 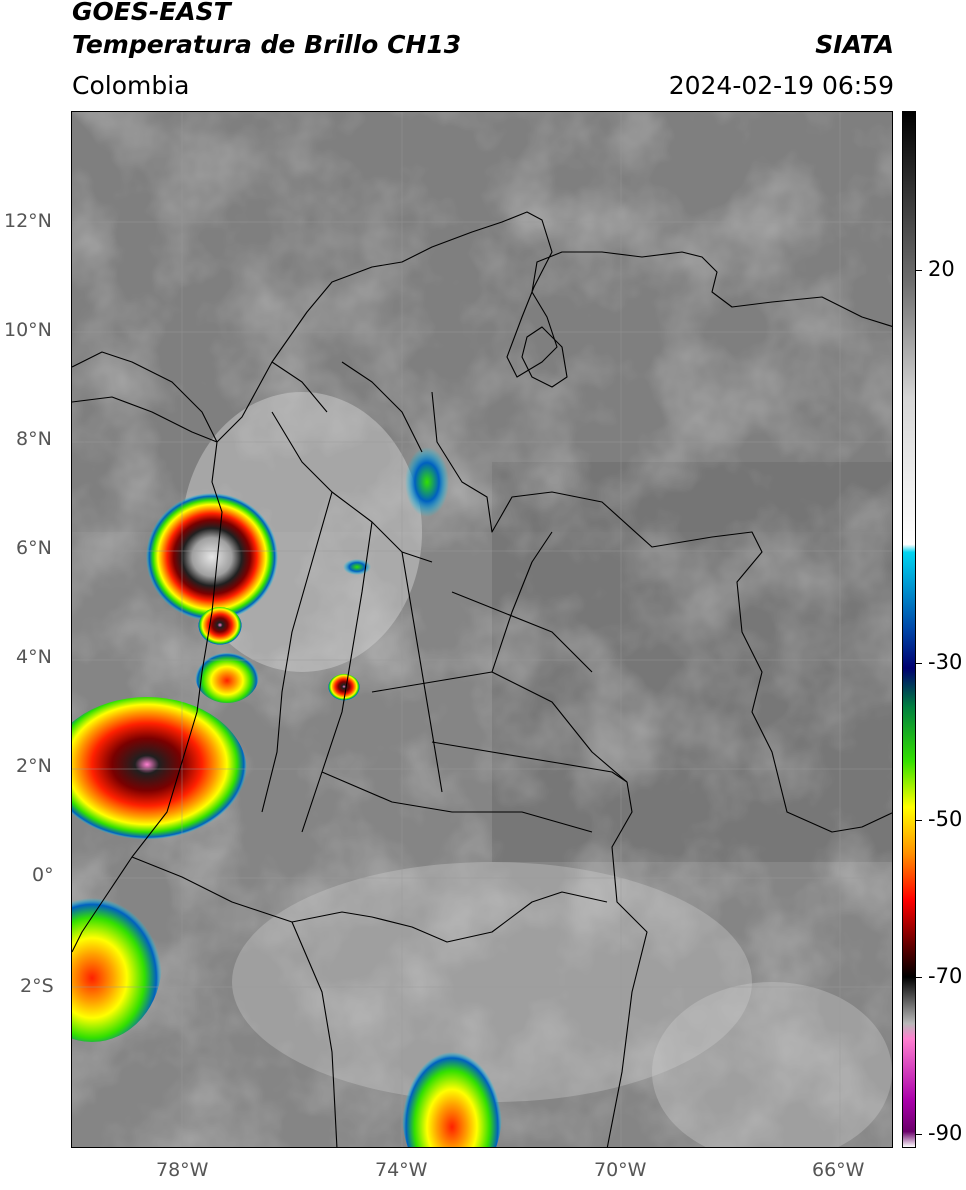 What do you see at coordinates (909, 629) in the screenshot?
I see `temperature-colorbar` at bounding box center [909, 629].